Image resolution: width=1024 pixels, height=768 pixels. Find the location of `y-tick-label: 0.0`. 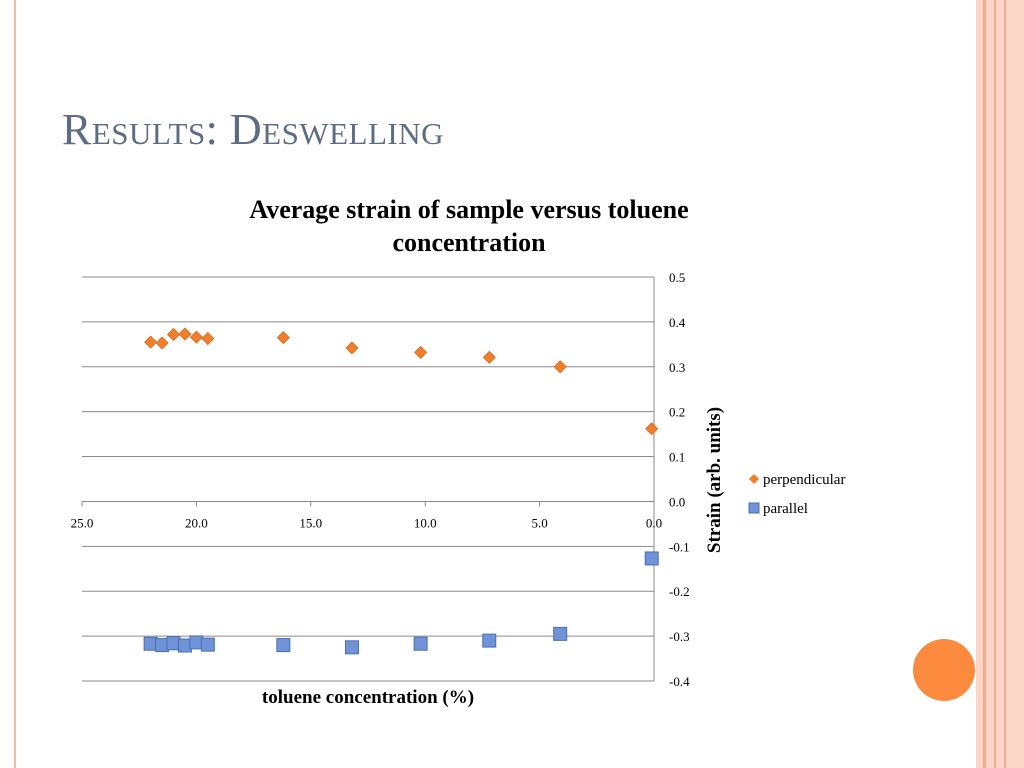

y-tick-label: 0.0 is located at coordinates (677, 501).